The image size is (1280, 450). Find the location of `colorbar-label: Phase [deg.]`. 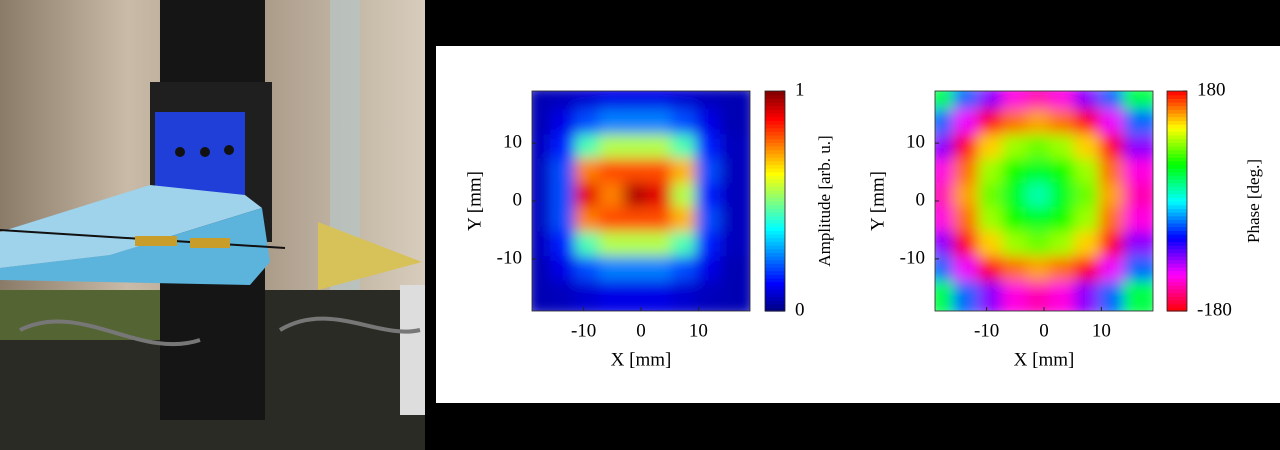

colorbar-label: Phase [deg.] is located at coordinates (1253, 201).